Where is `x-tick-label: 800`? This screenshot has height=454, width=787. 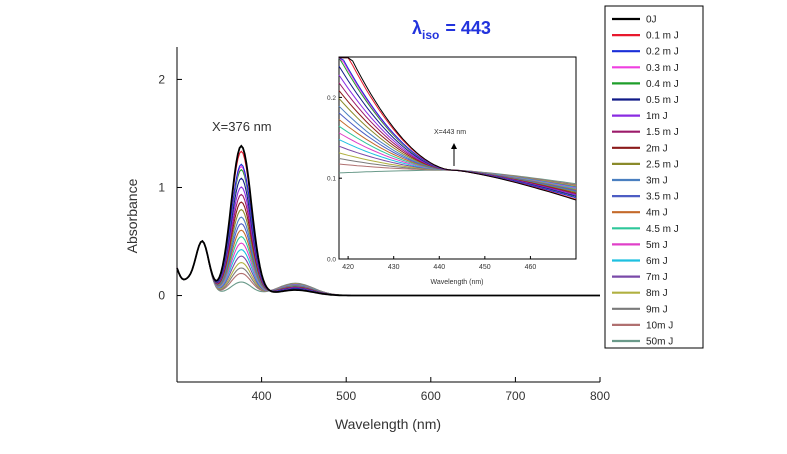
x-tick-label: 800 is located at coordinates (600, 396).